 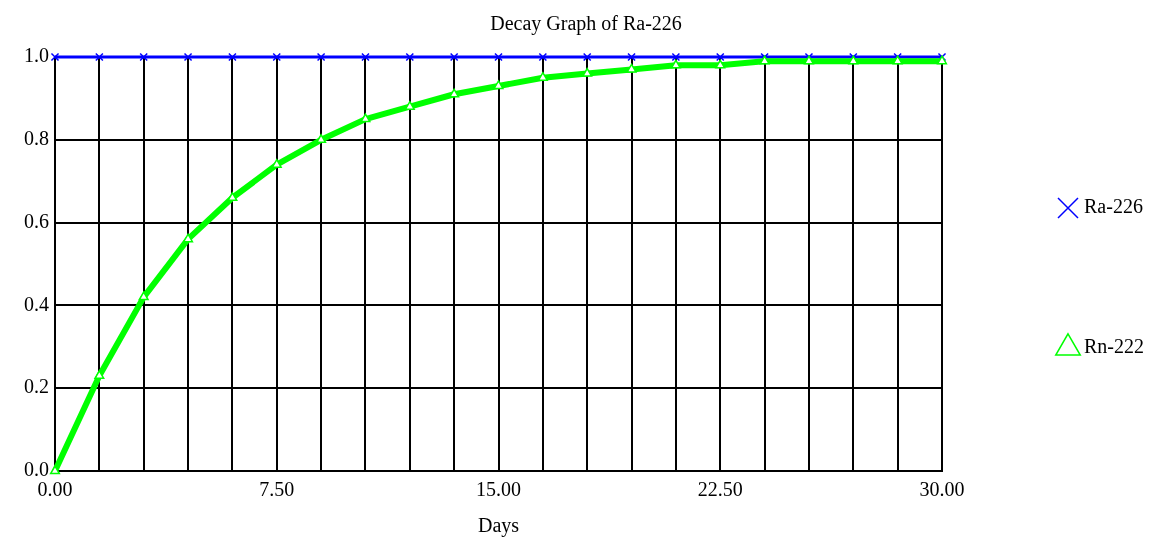 What do you see at coordinates (498, 526) in the screenshot?
I see `x-axis-title: Days` at bounding box center [498, 526].